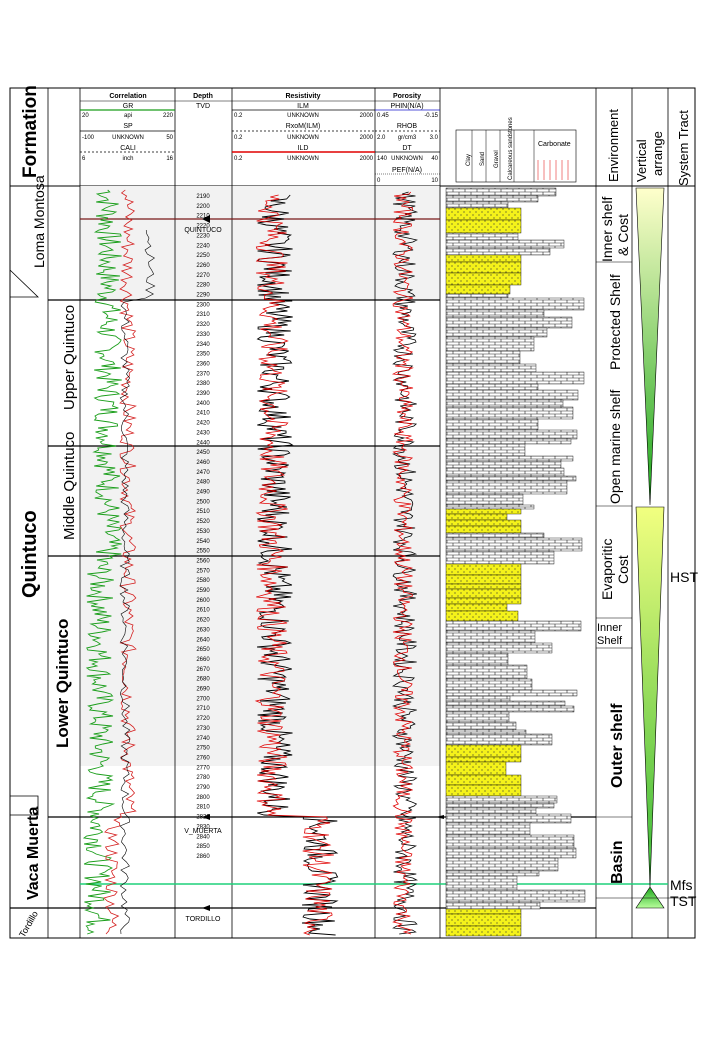 The image size is (720, 1040). I want to click on cali-min: 6, so click(84, 159).